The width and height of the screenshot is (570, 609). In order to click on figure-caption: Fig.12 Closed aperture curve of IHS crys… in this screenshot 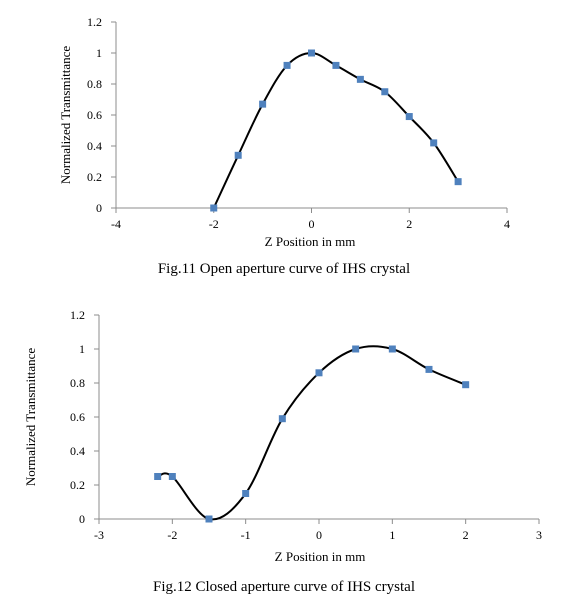, I will do `click(284, 587)`.